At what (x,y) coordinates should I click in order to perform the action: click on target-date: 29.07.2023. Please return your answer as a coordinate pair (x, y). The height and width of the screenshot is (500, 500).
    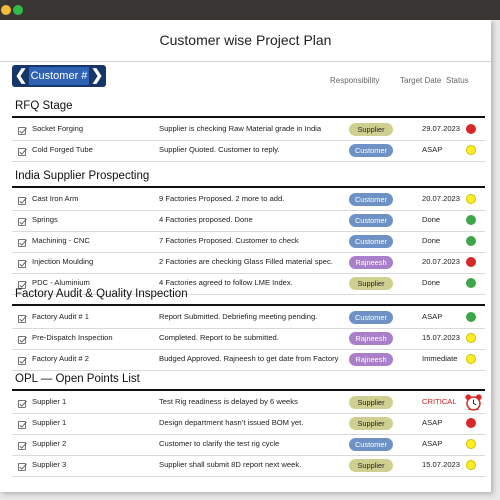
    Looking at the image, I should click on (441, 128).